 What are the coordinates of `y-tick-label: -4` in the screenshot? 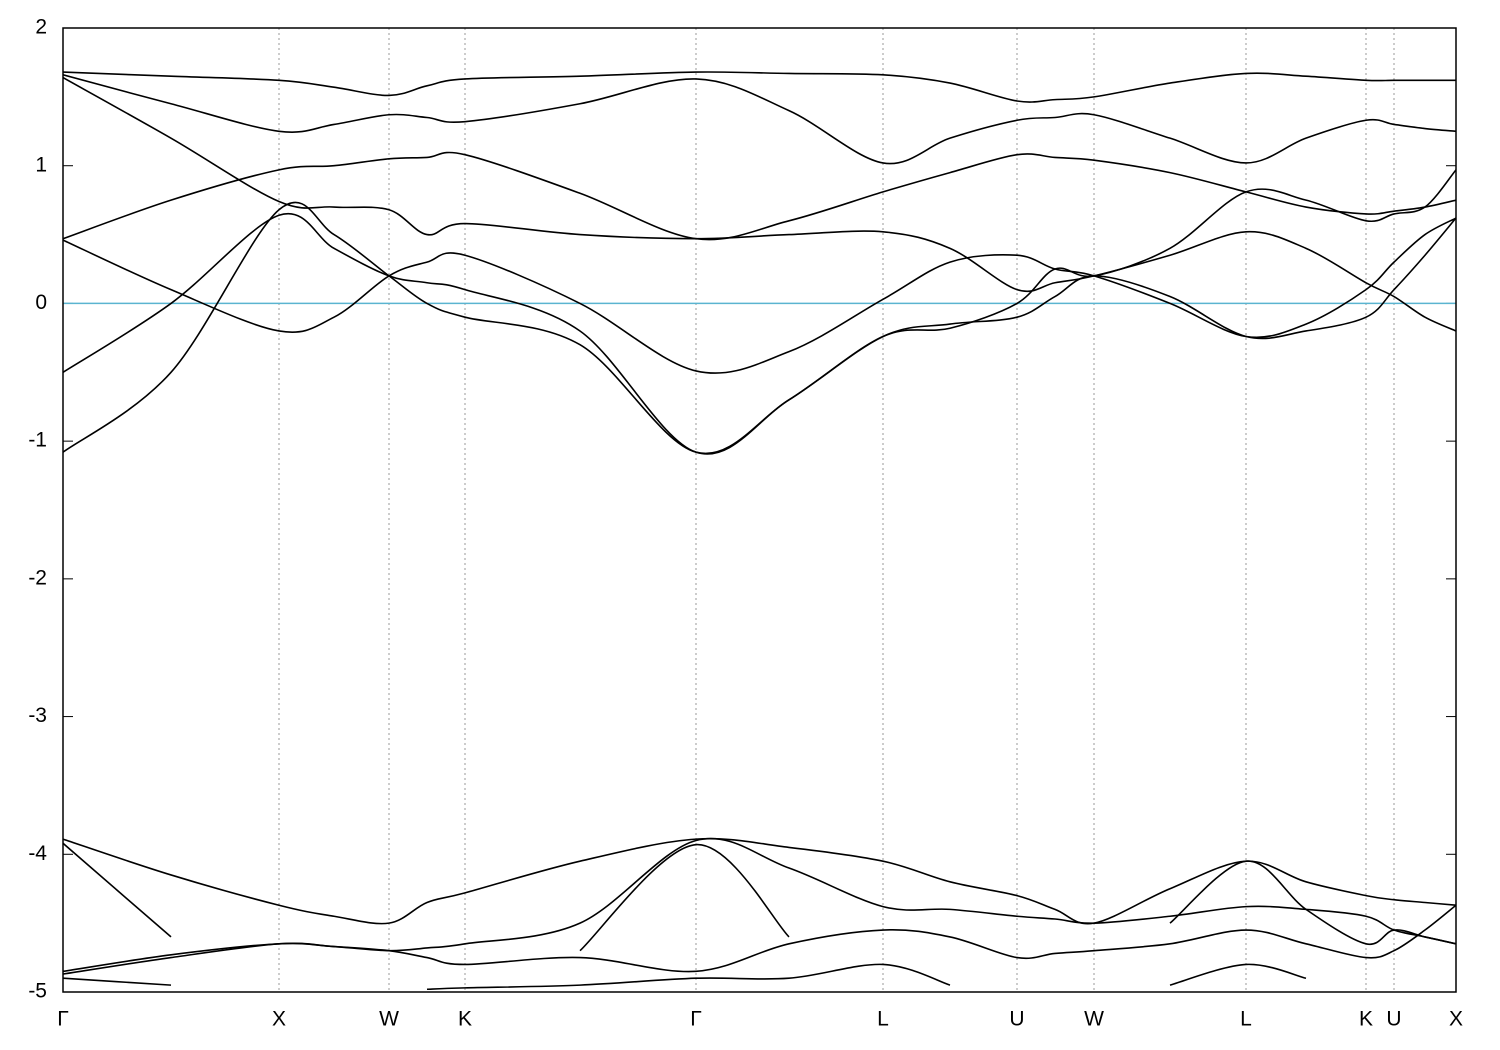 It's located at (37, 853).